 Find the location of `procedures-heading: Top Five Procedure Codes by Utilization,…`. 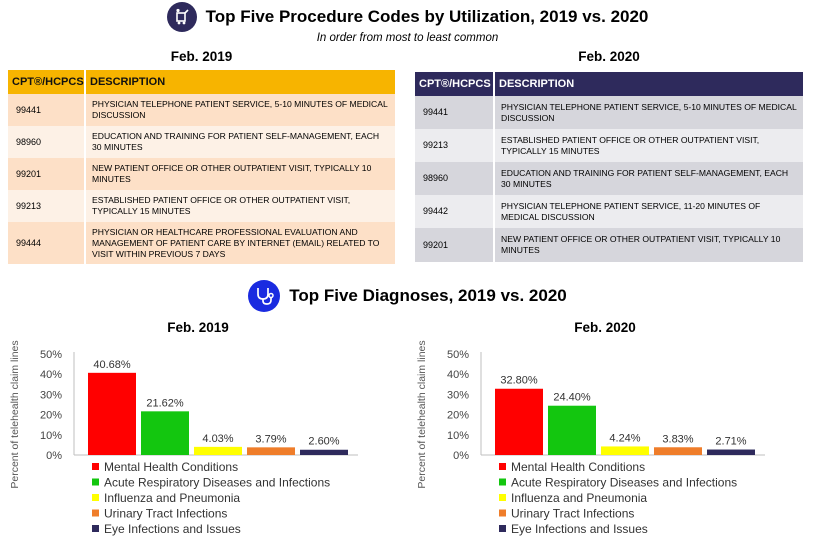

procedures-heading: Top Five Procedure Codes by Utilization,… is located at coordinates (407, 17).